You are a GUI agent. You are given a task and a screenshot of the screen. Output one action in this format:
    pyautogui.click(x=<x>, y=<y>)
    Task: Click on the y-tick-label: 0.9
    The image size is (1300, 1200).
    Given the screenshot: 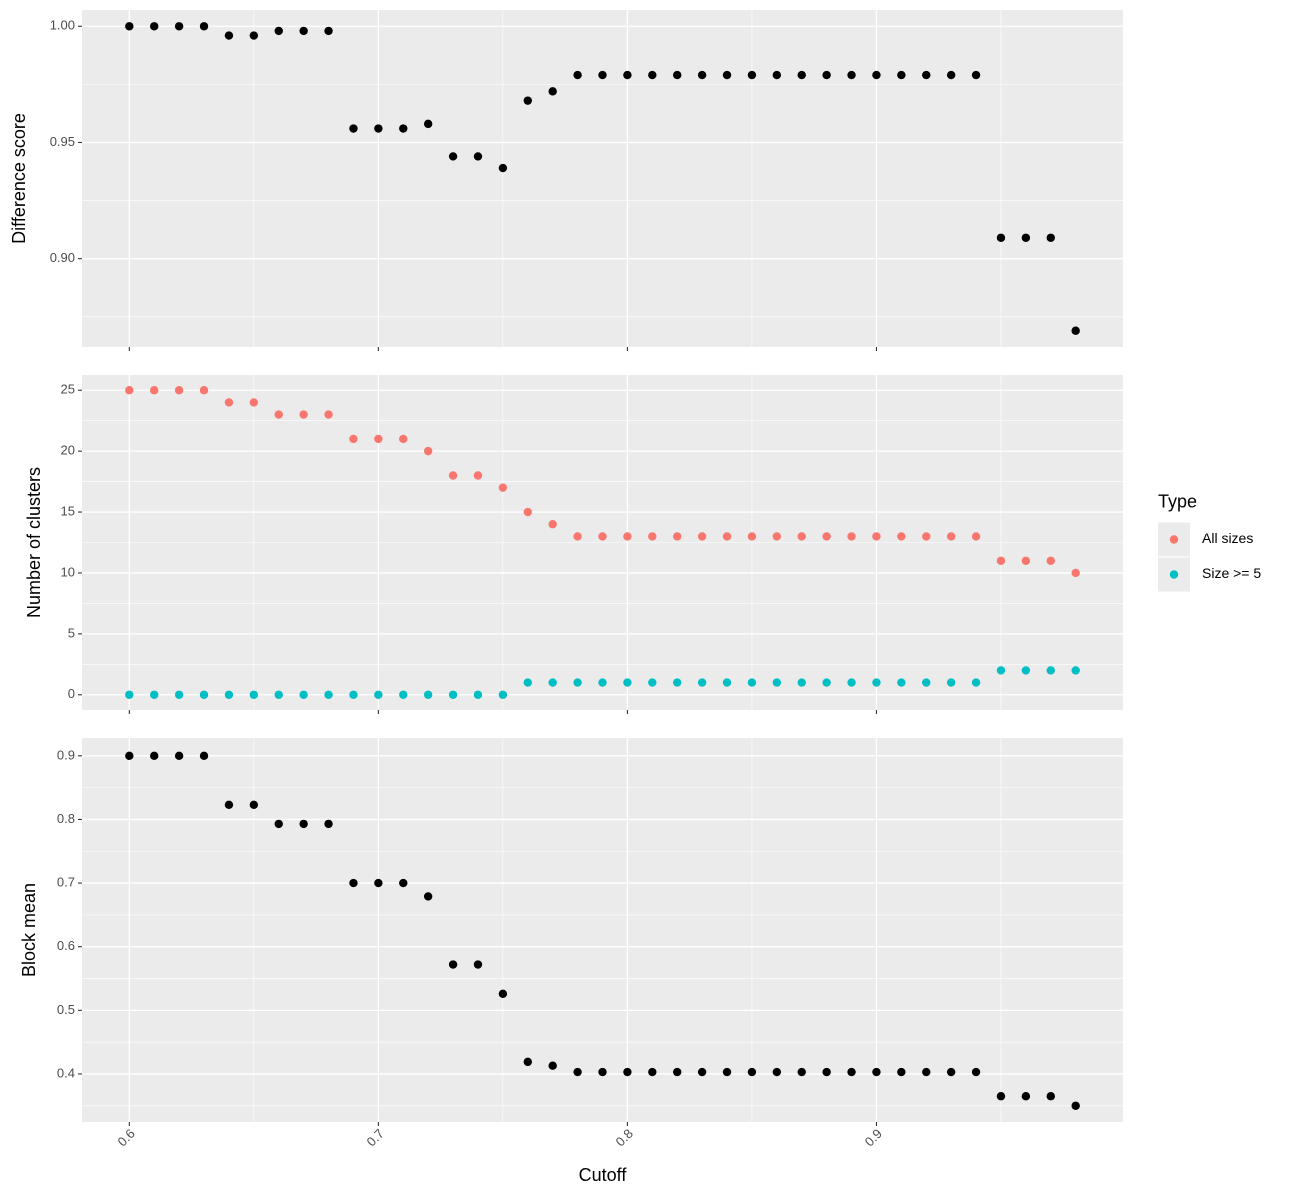 What is the action you would take?
    pyautogui.click(x=66, y=754)
    